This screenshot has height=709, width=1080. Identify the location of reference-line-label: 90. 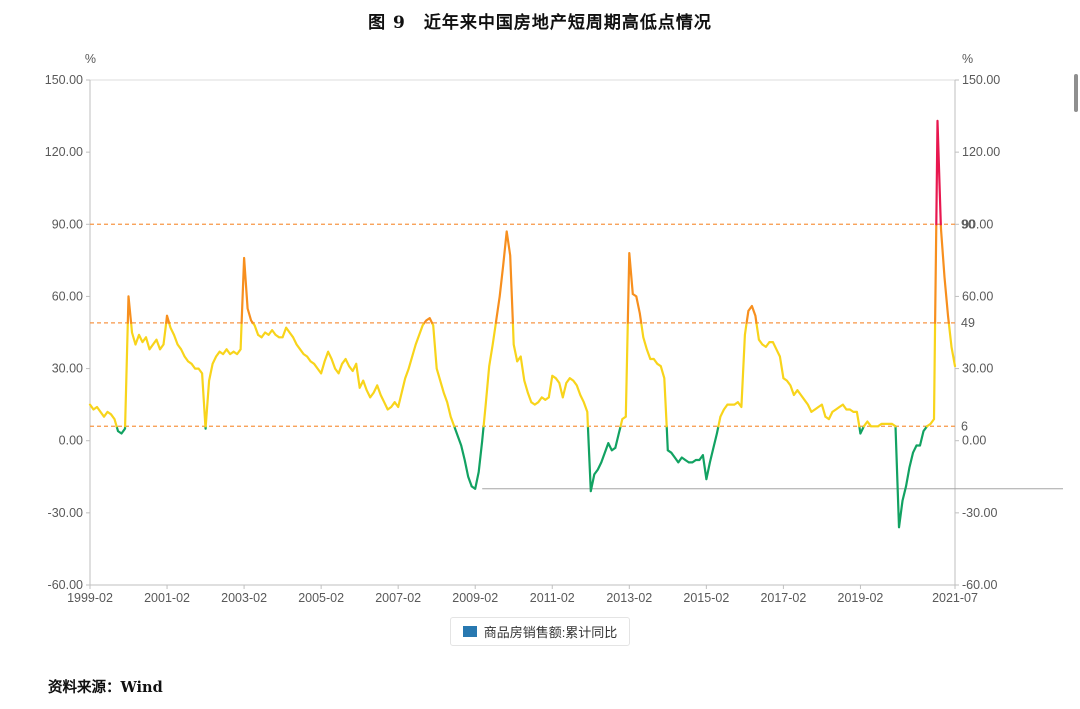
(968, 224).